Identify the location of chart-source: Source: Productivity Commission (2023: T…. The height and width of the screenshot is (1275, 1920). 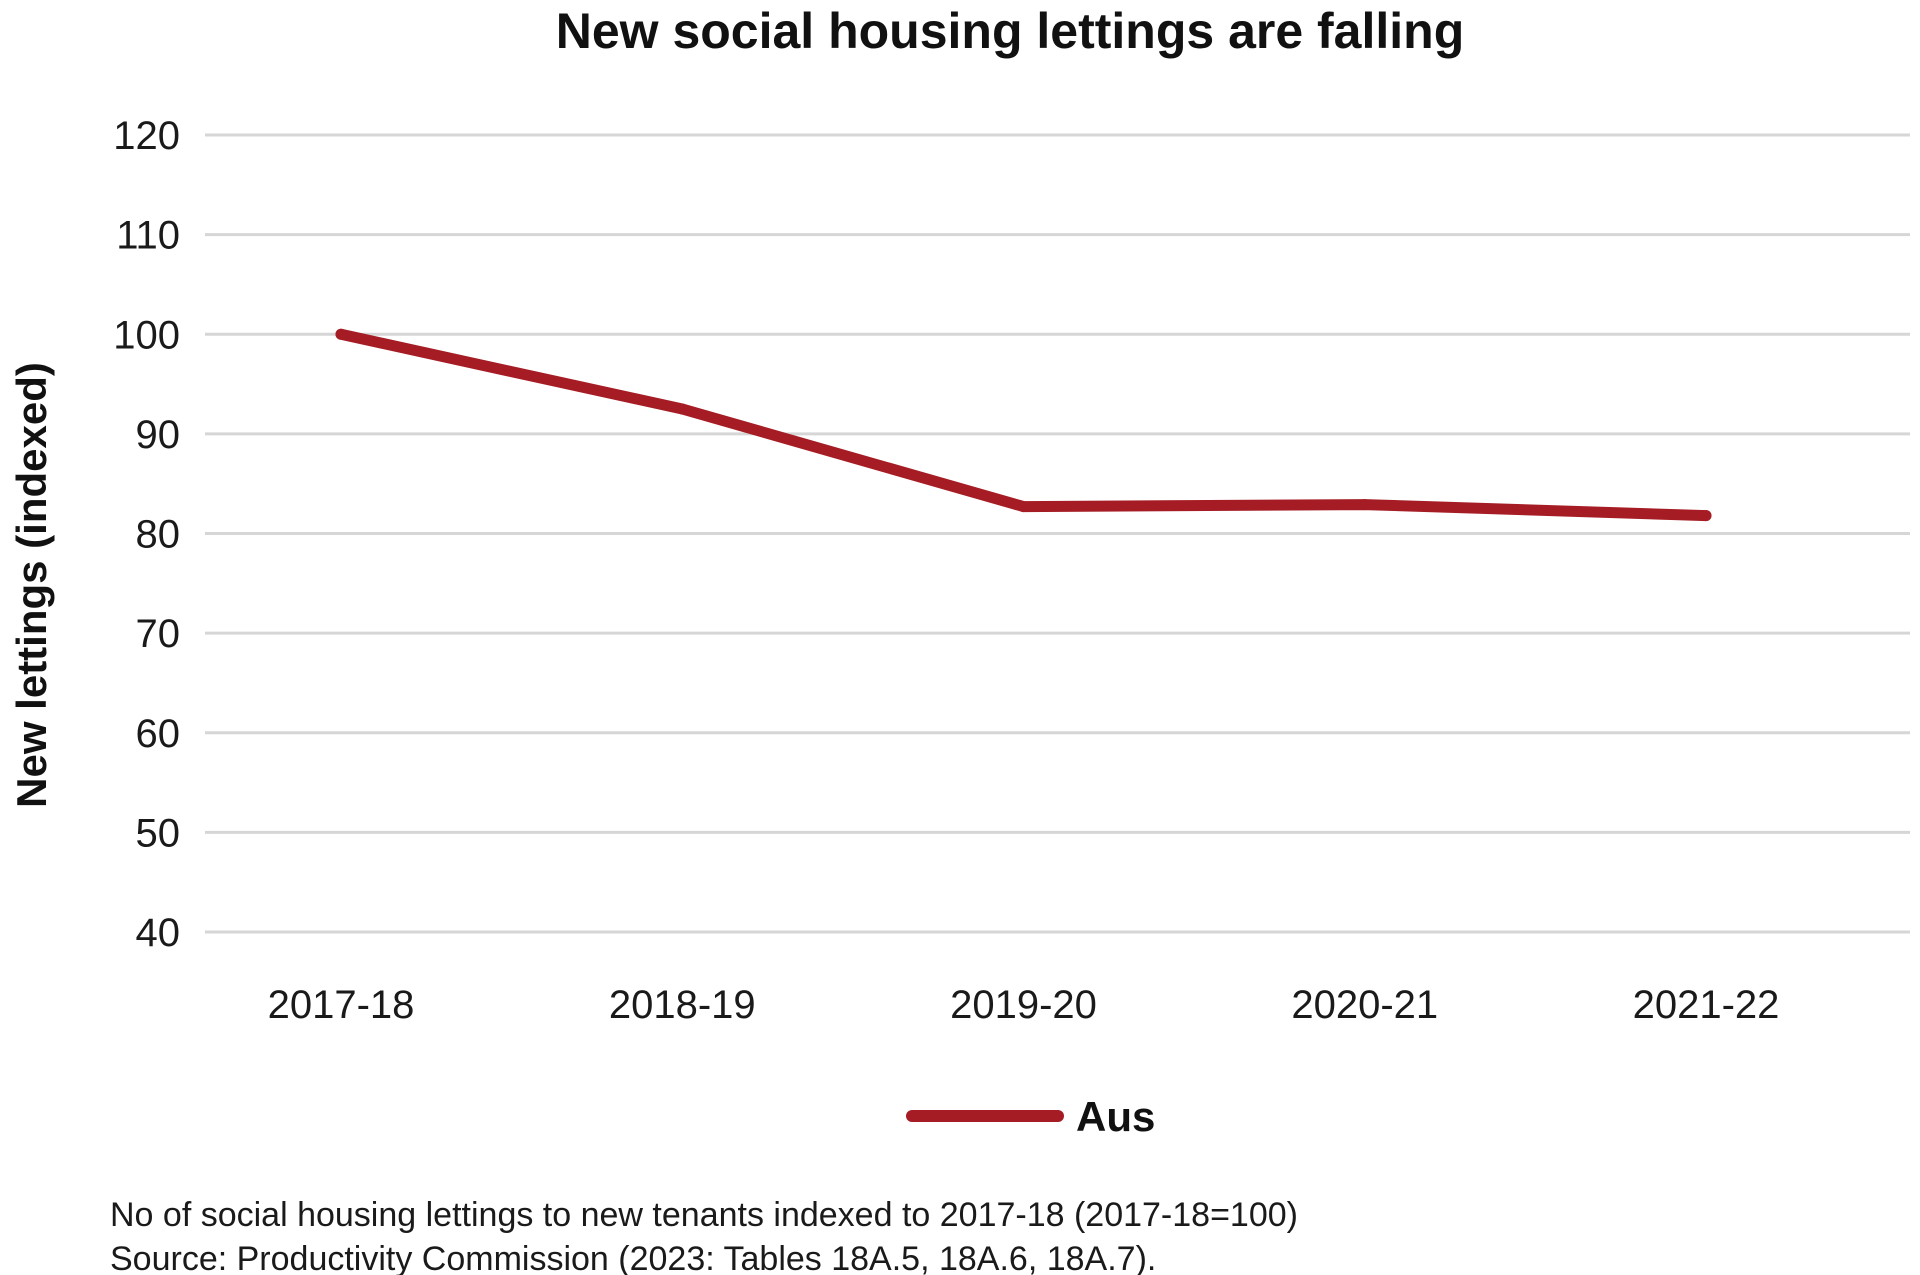
(633, 1257).